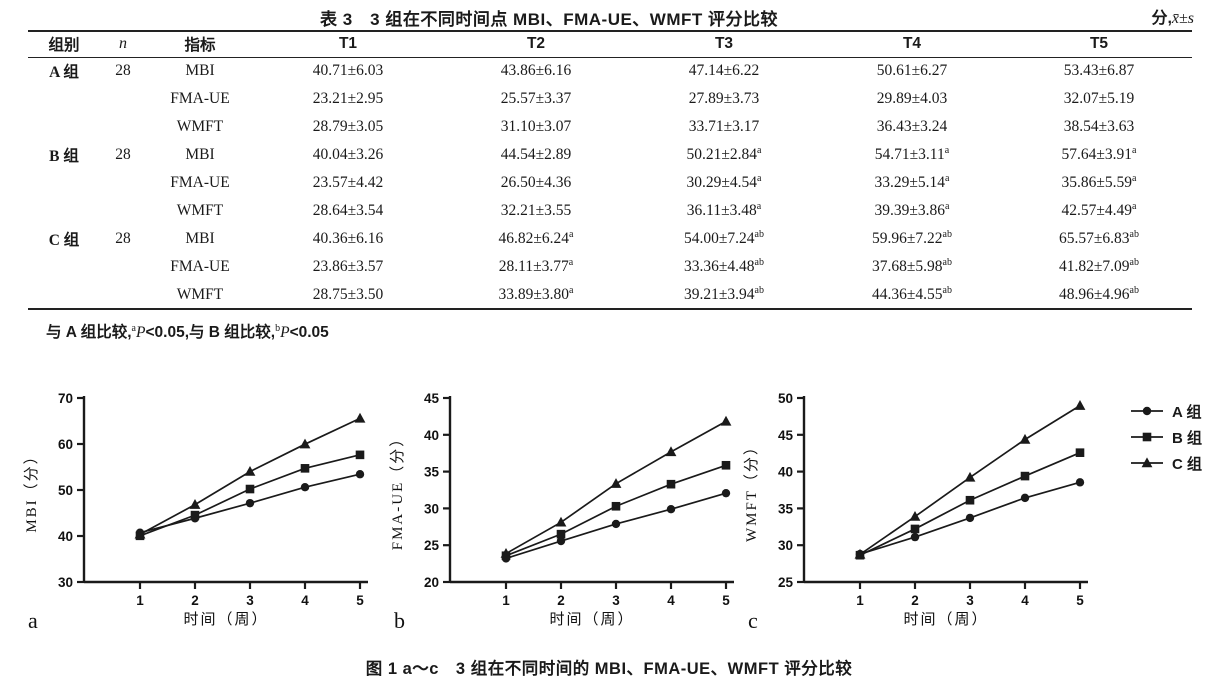  I want to click on panel-letter: b, so click(399, 620).